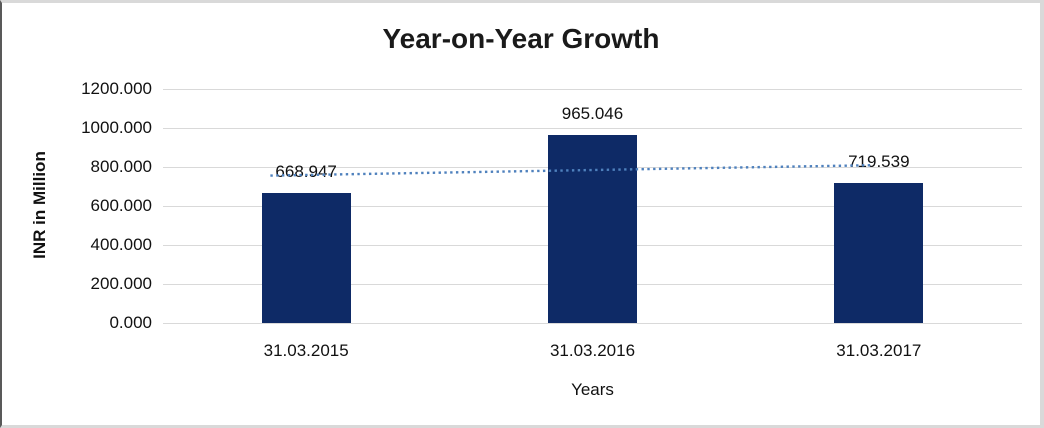 This screenshot has width=1044, height=428. Describe the element at coordinates (592, 113) in the screenshot. I see `bar-value-label: 965.046` at that location.